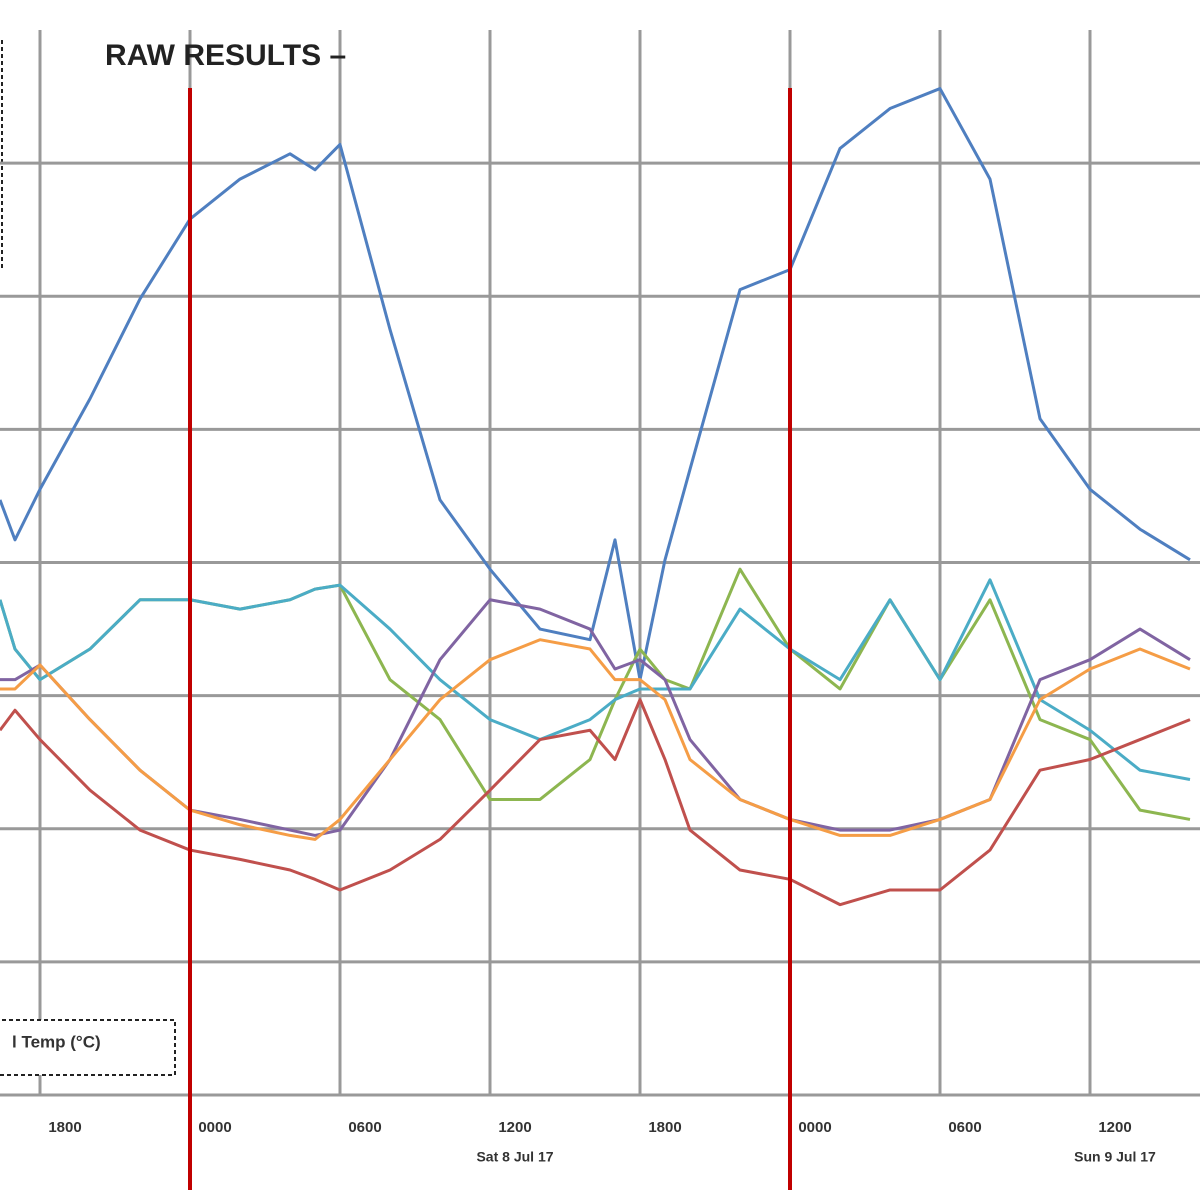 The height and width of the screenshot is (1200, 1200). I want to click on chart-title: RAW RESULTS –, so click(225, 55).